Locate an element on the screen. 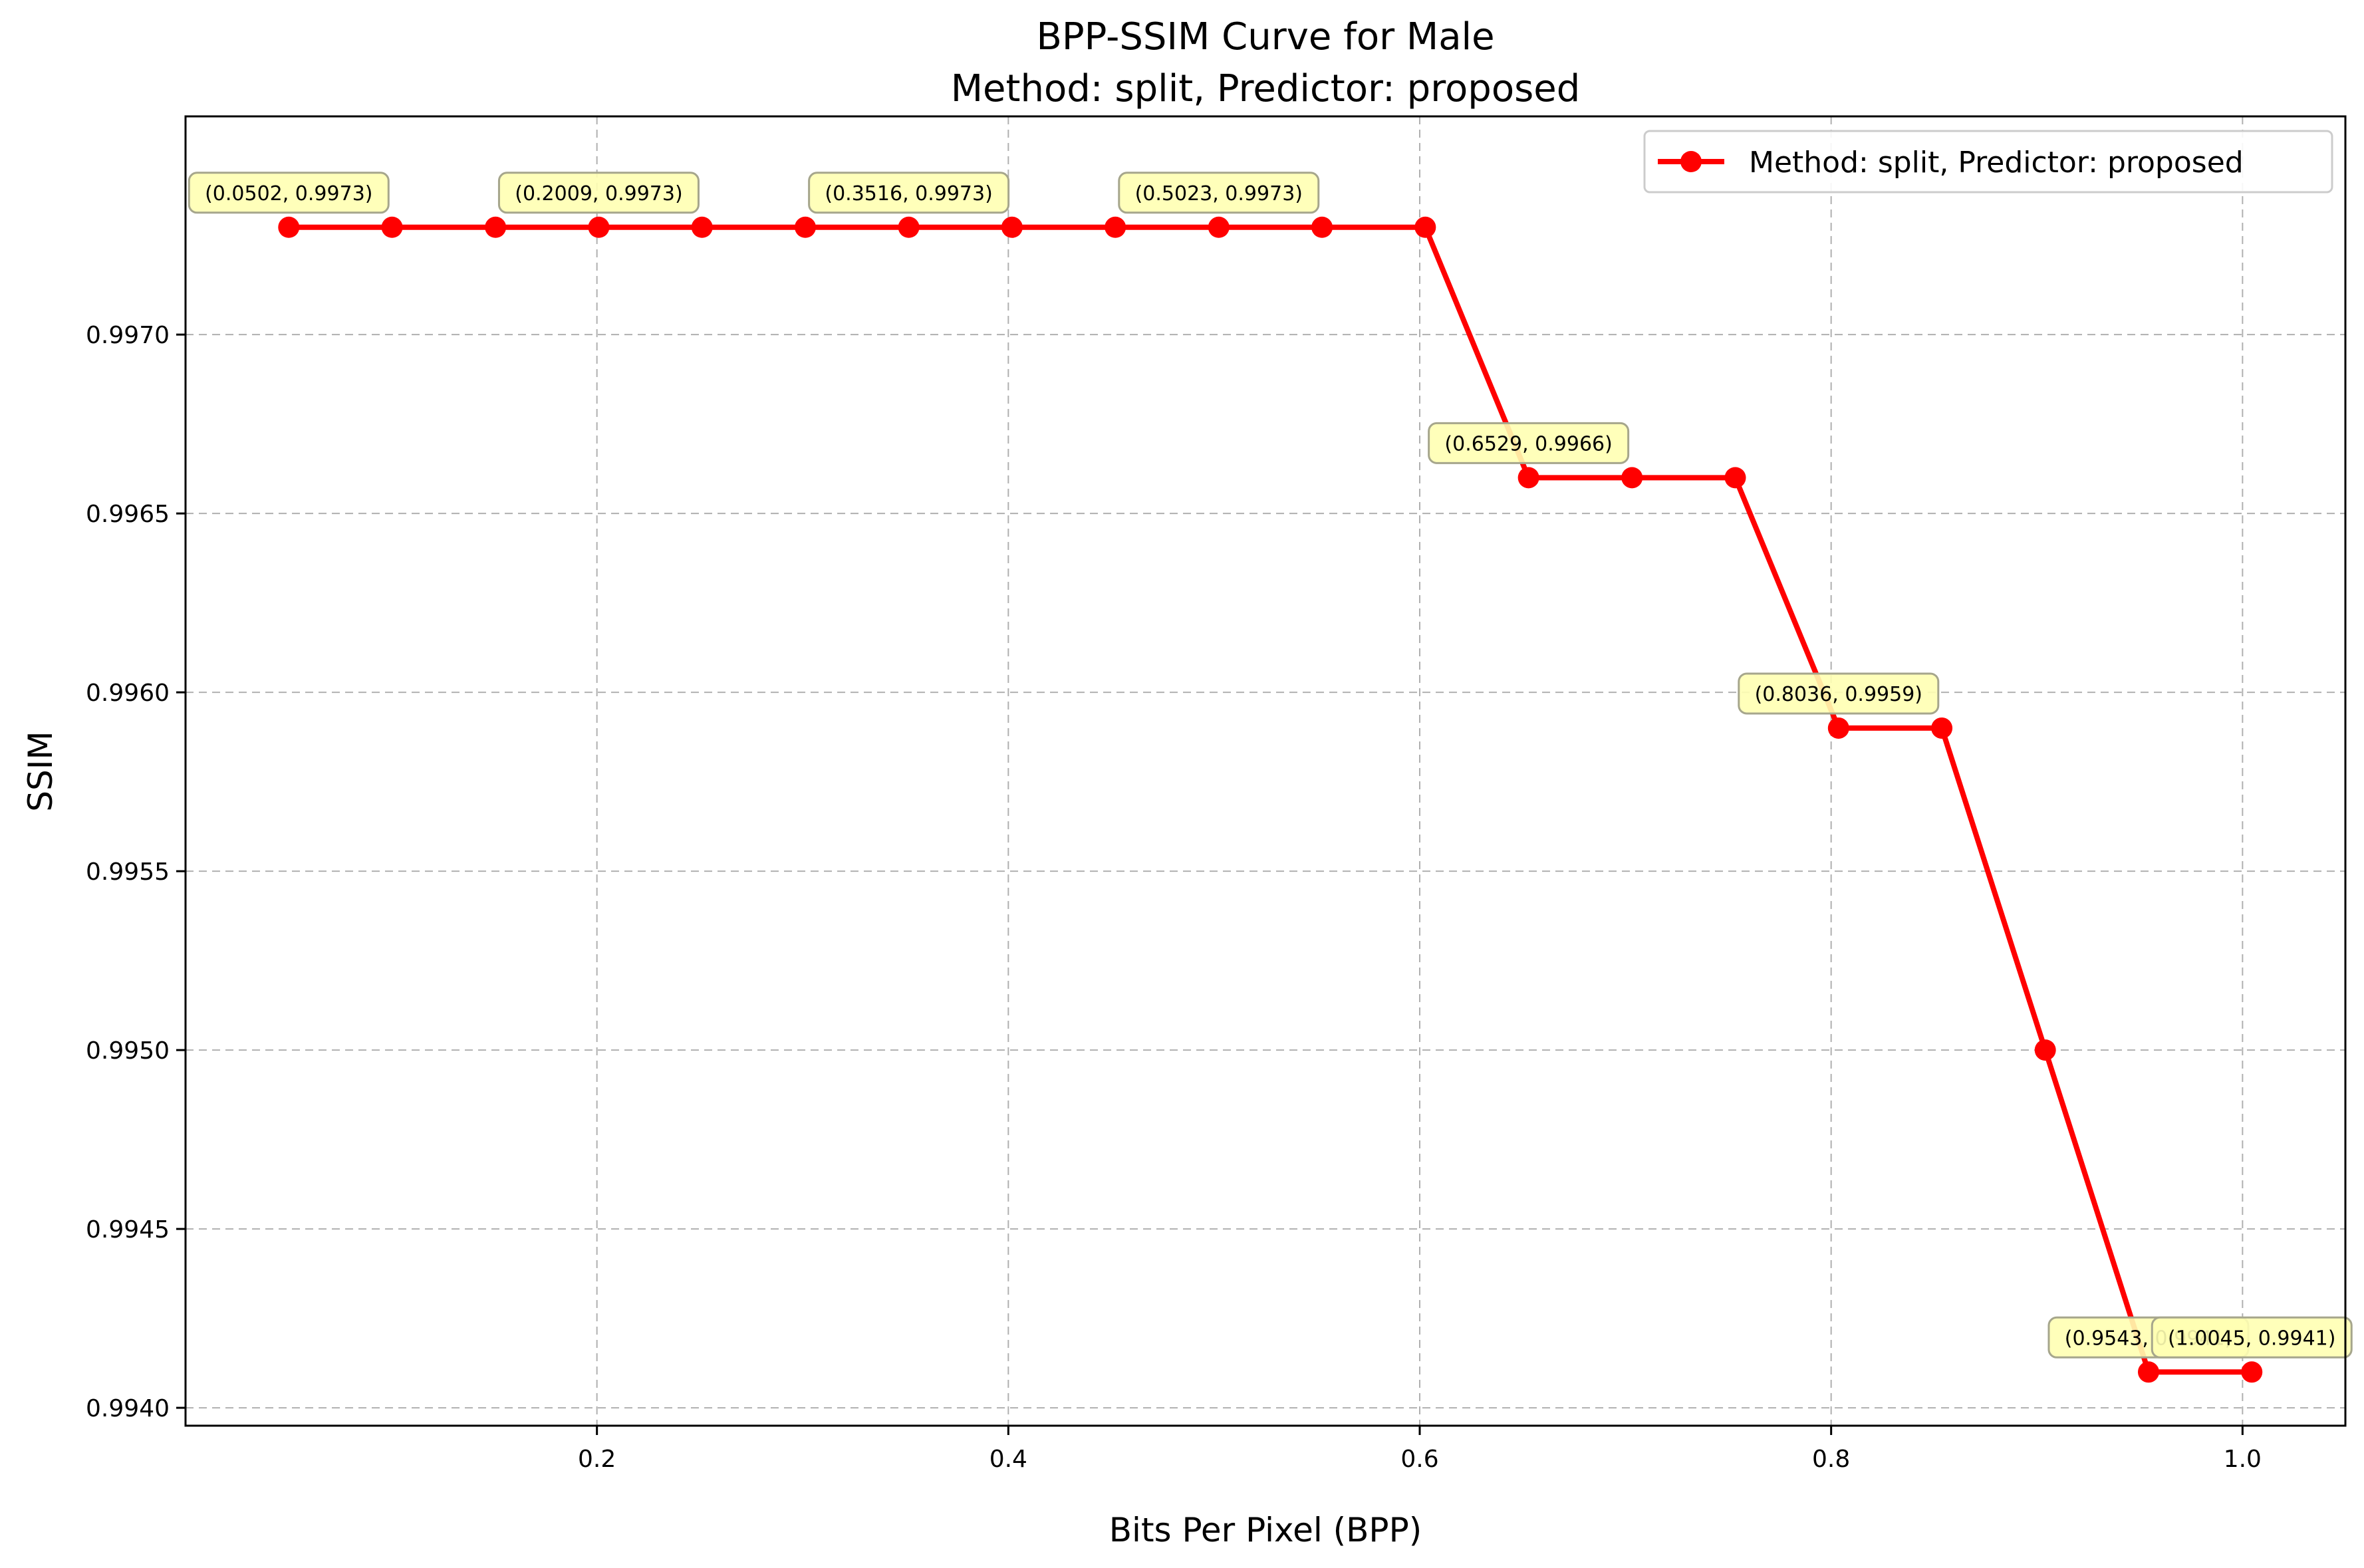  legend-marker-swatch is located at coordinates (1691, 161).